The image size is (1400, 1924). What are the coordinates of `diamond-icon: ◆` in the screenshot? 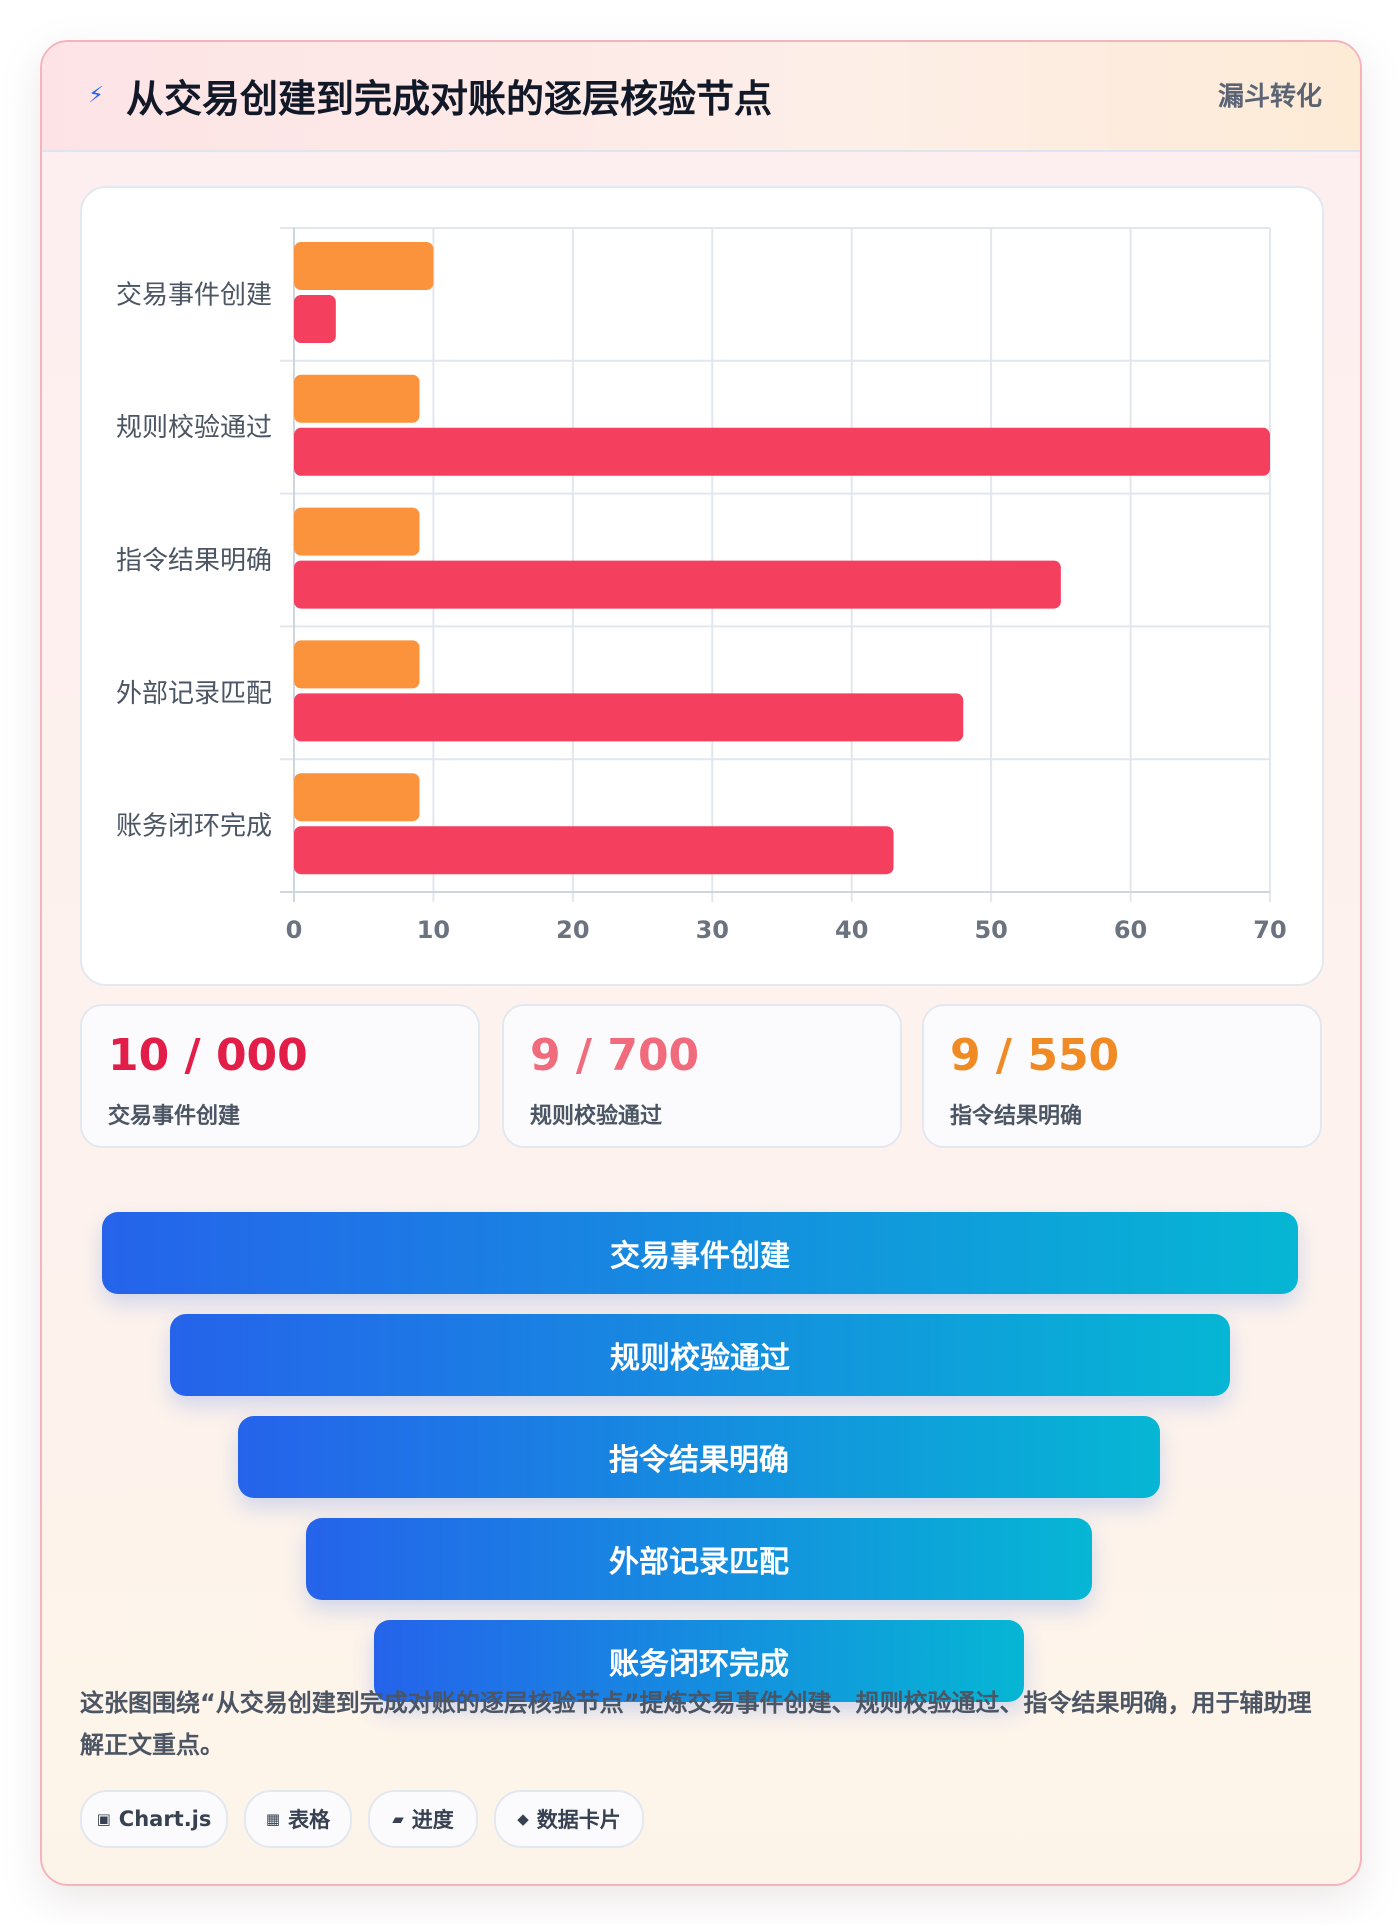 It's located at (523, 1819).